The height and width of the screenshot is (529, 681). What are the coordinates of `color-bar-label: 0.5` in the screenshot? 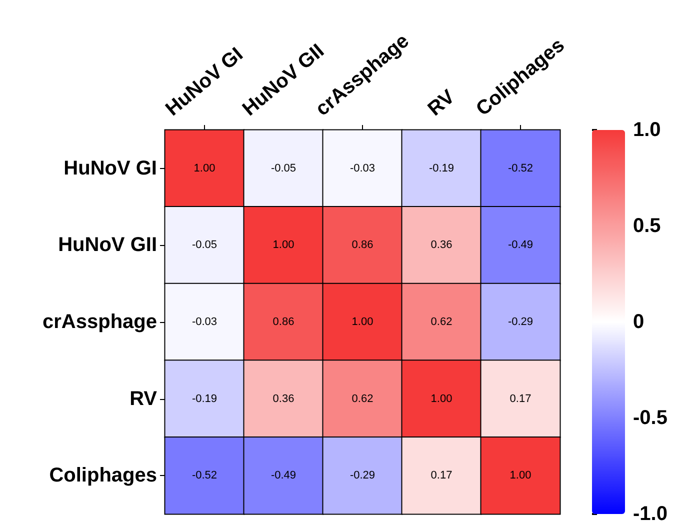 It's located at (647, 226).